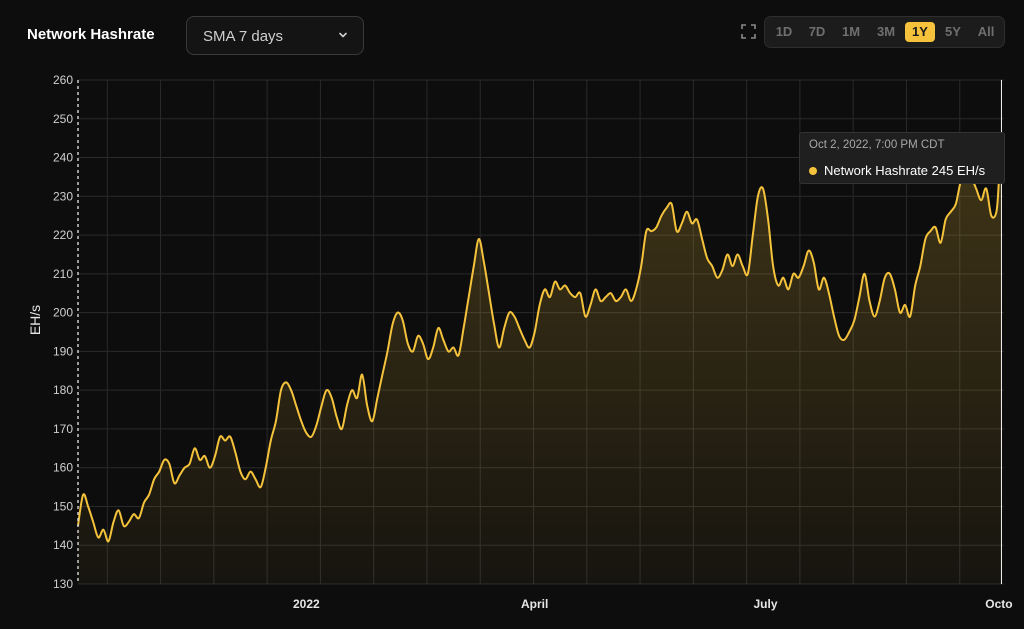 This screenshot has height=629, width=1024. I want to click on range-button-1d: 1D, so click(784, 31).